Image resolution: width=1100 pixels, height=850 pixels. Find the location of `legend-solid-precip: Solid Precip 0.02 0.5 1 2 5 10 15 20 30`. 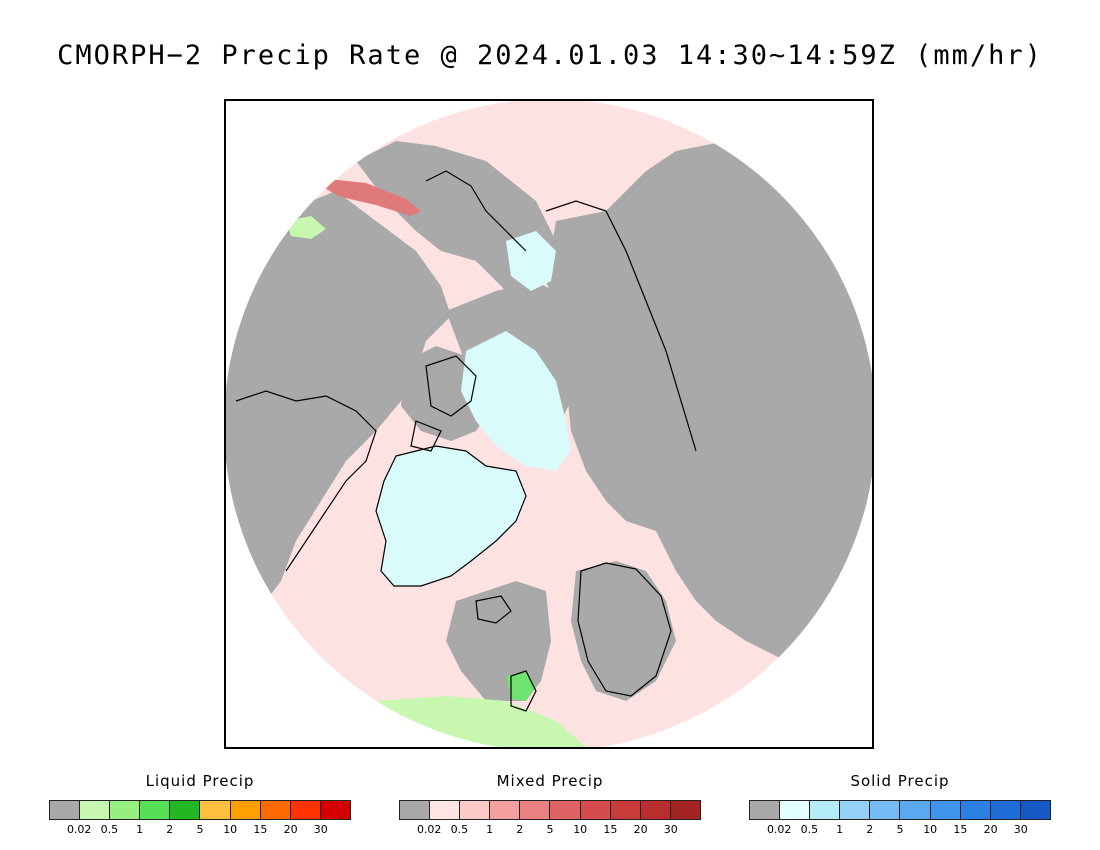

legend-solid-precip: Solid Precip 0.02 0.5 1 2 5 10 15 20 30 is located at coordinates (900, 804).